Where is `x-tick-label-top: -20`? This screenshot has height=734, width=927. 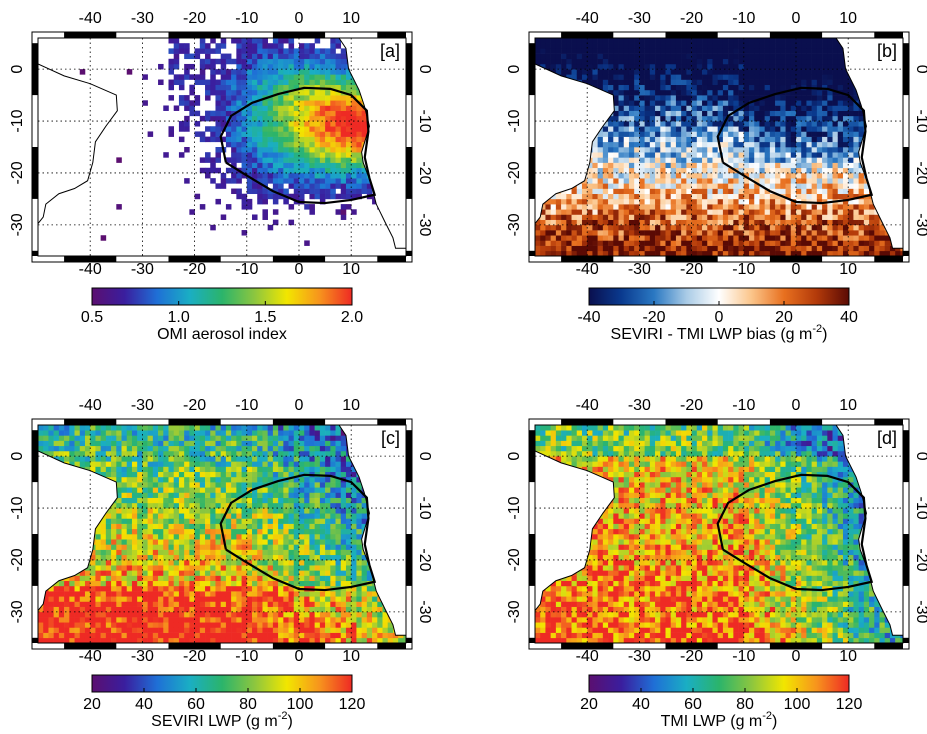 x-tick-label-top: -20 is located at coordinates (691, 18).